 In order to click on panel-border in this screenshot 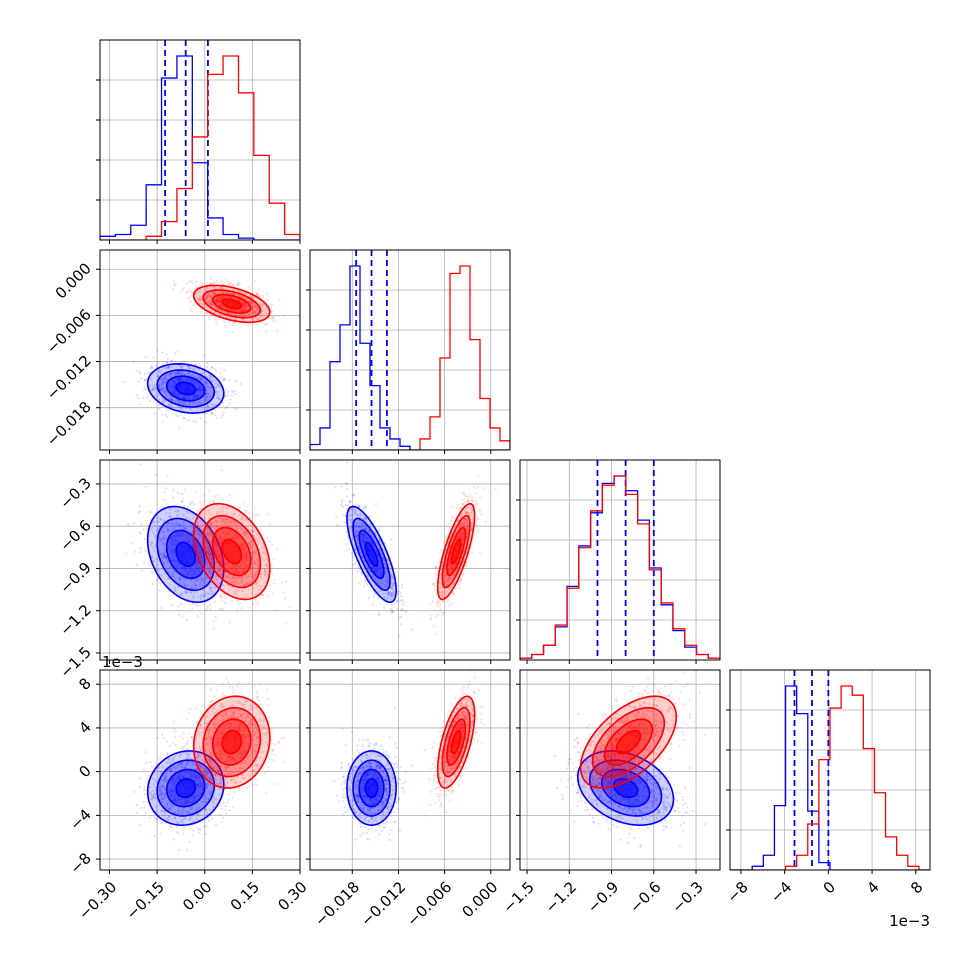, I will do `click(200, 140)`.